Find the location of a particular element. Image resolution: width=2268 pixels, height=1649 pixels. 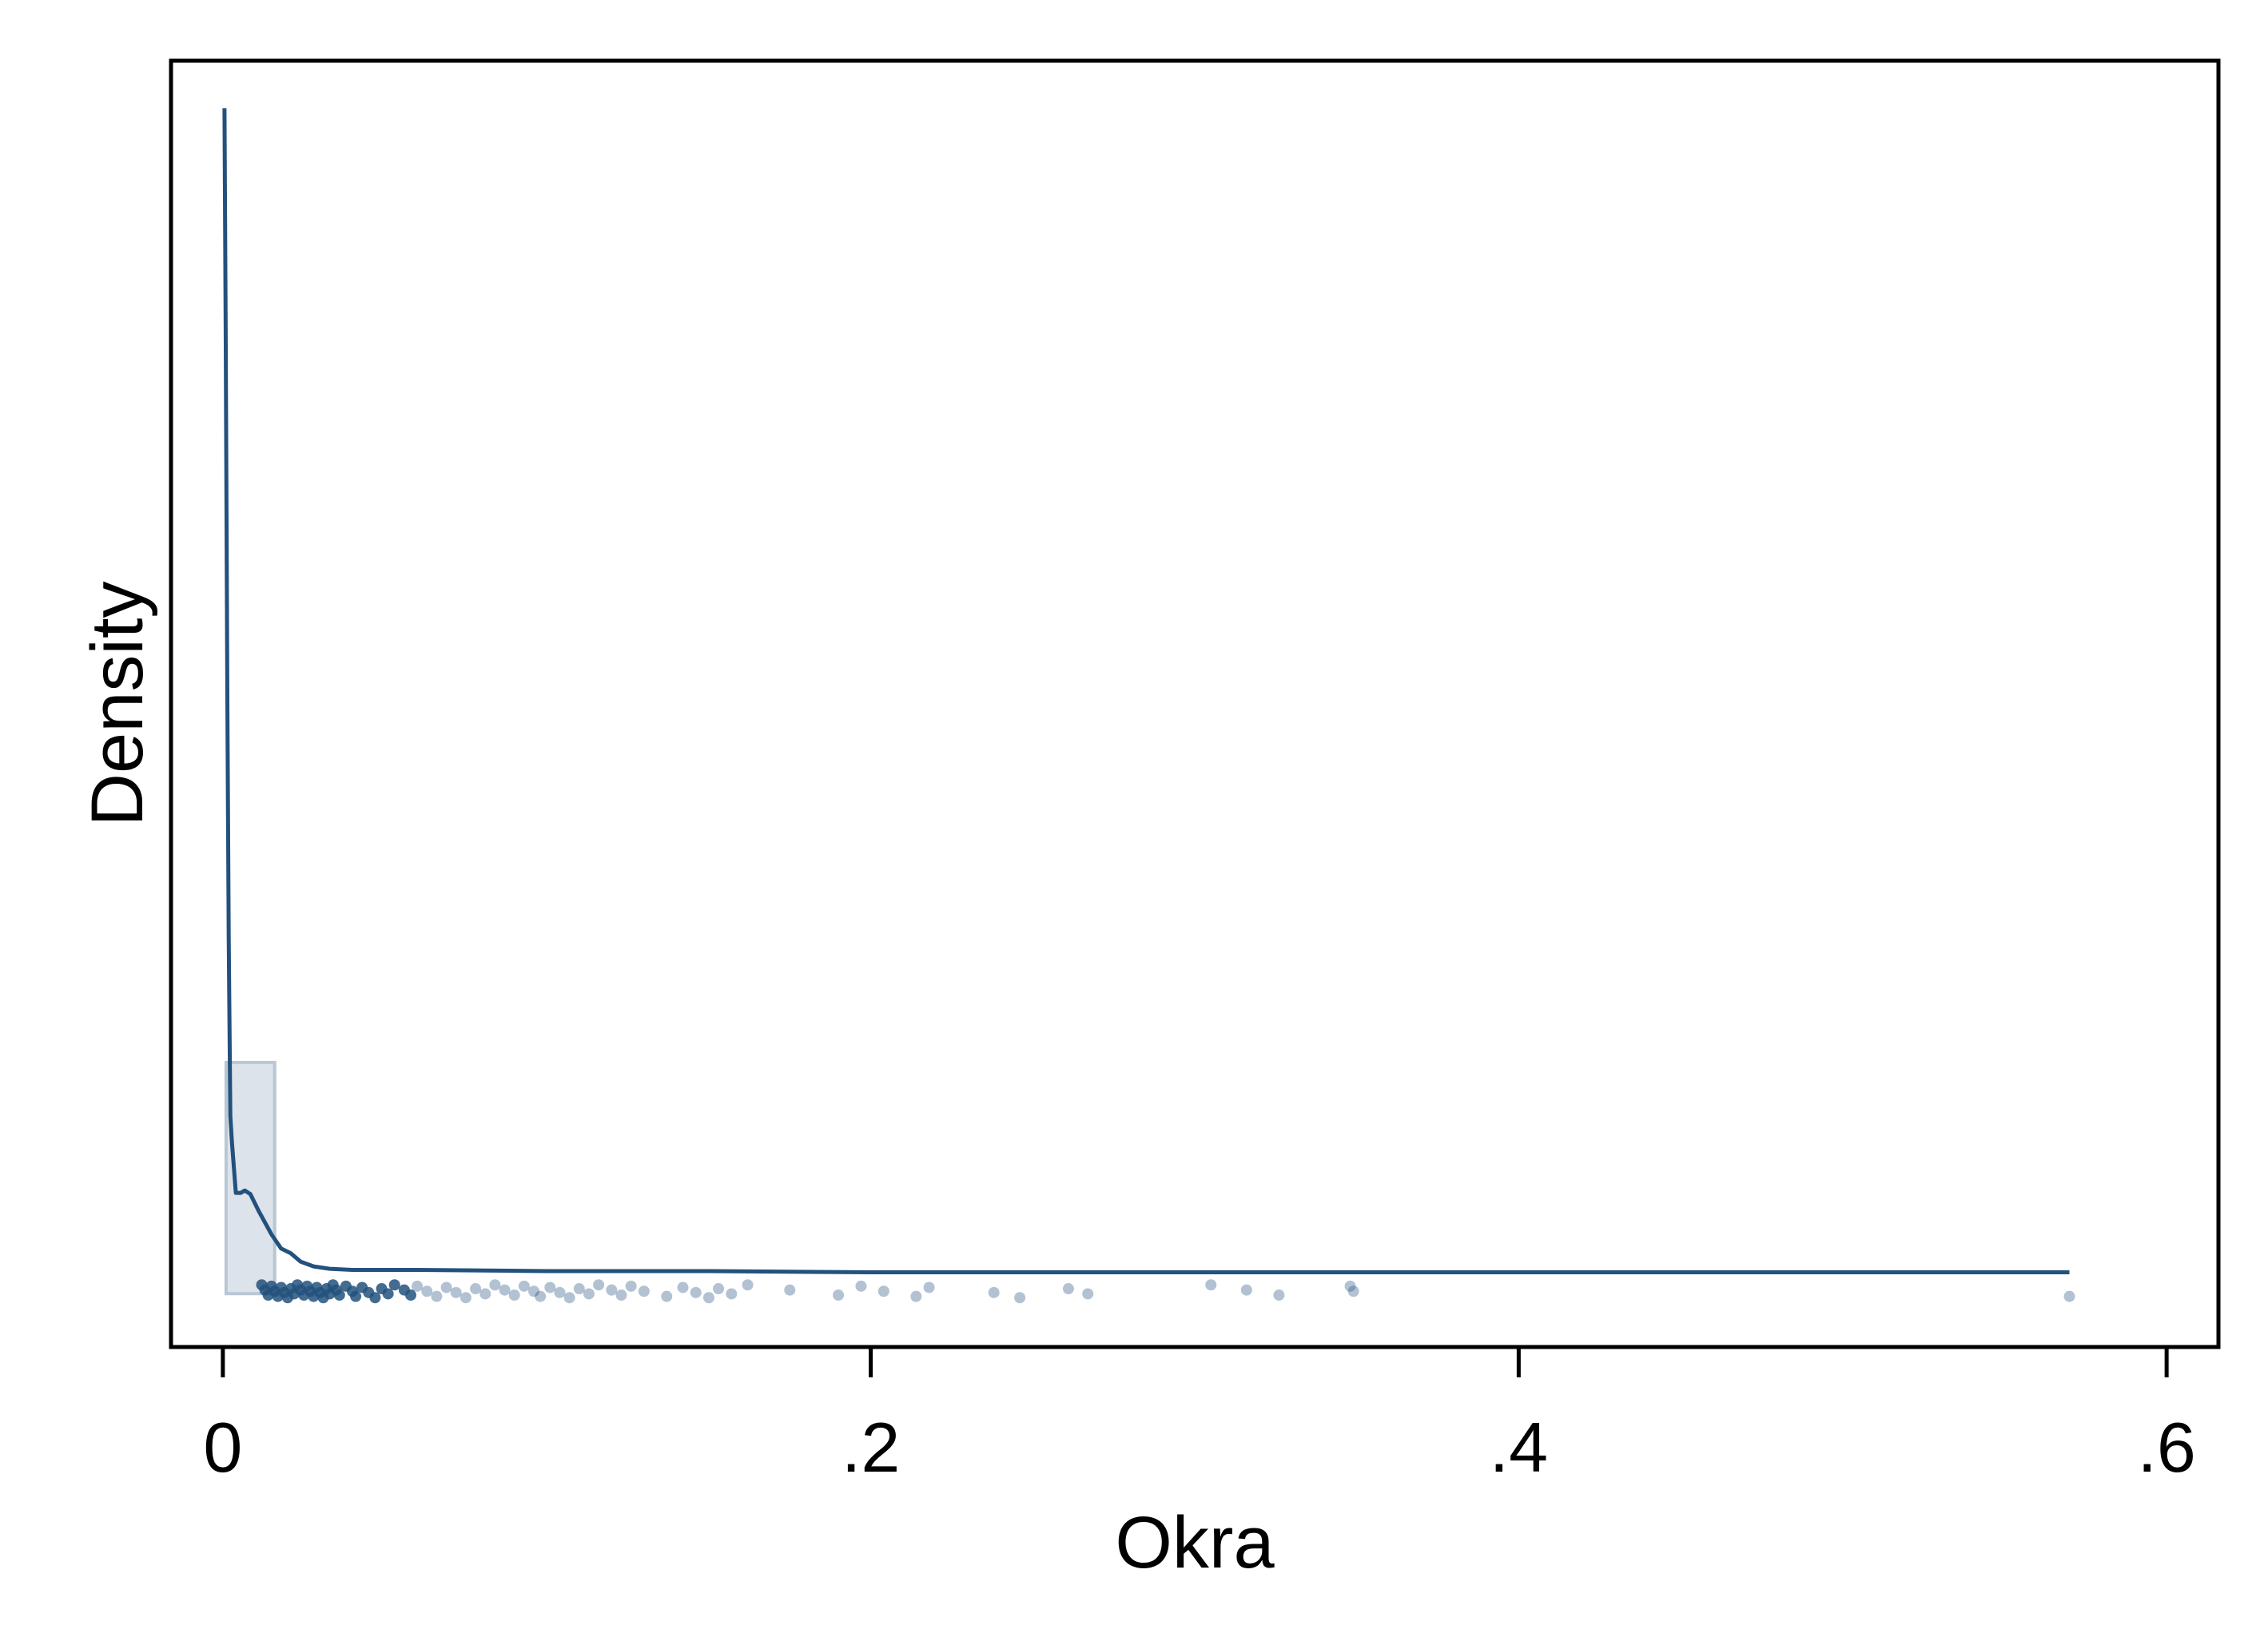

rug-points-layer is located at coordinates (1165, 1291).